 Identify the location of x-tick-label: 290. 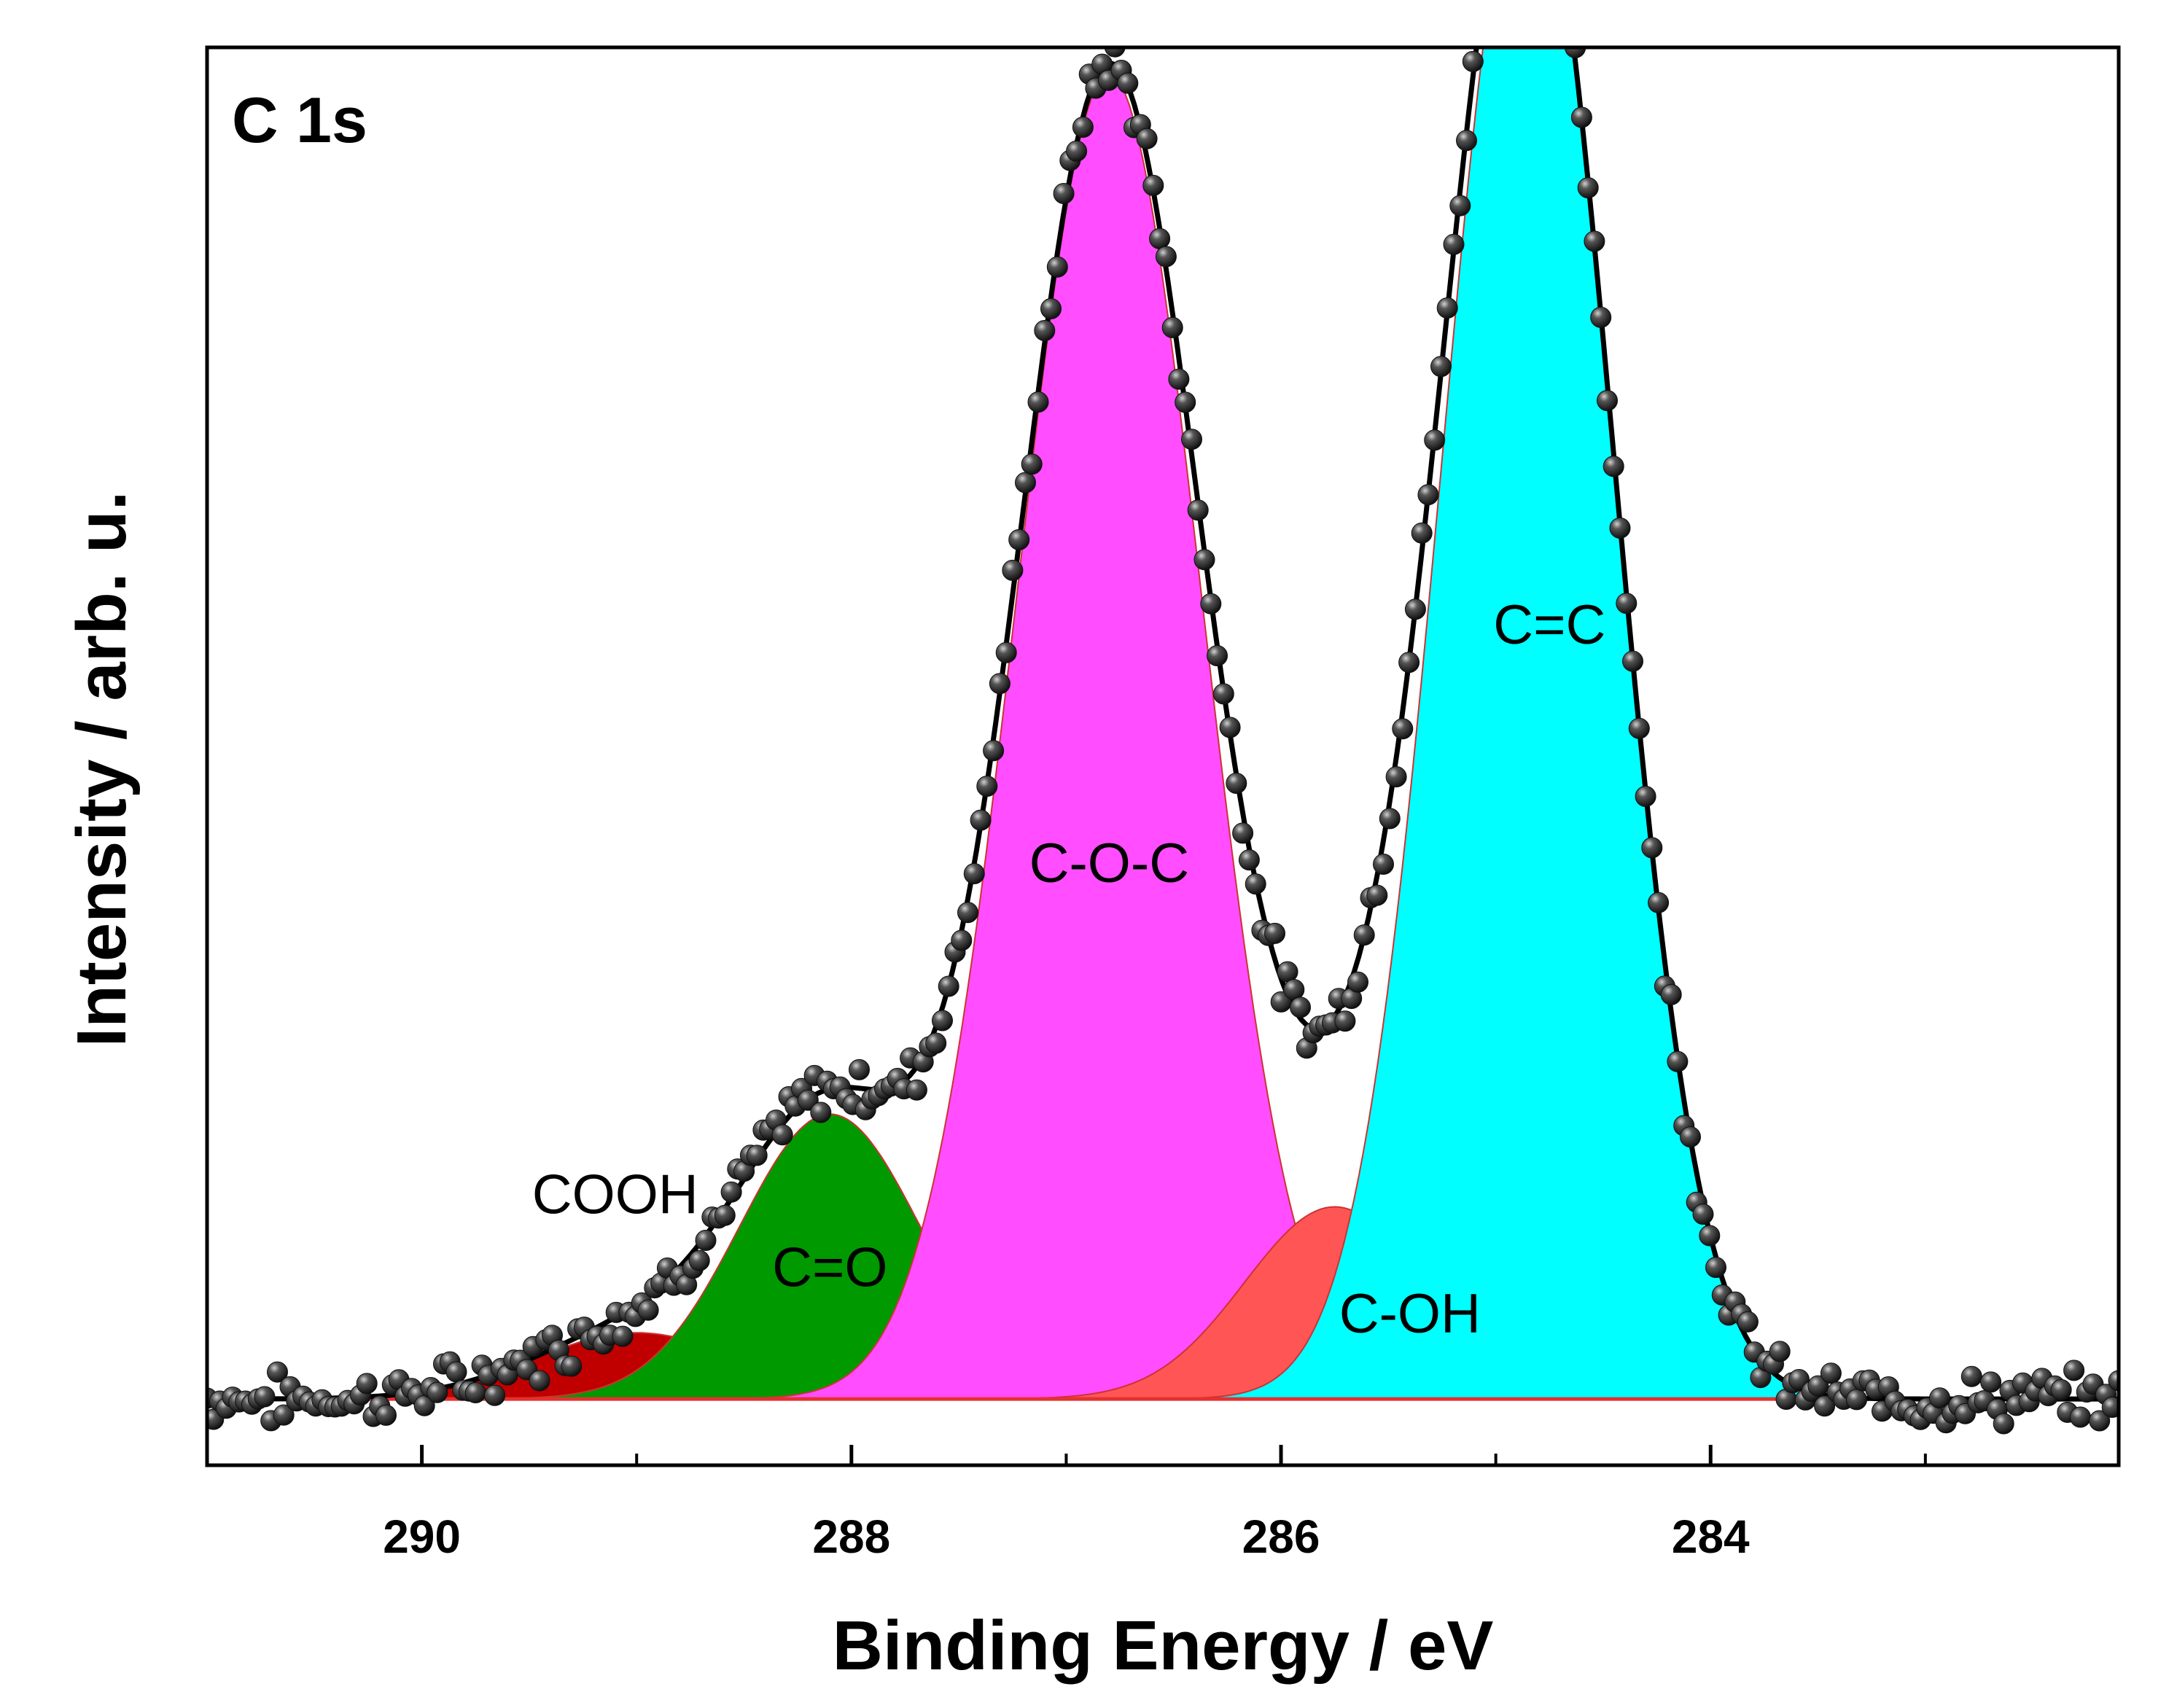
(422, 1536).